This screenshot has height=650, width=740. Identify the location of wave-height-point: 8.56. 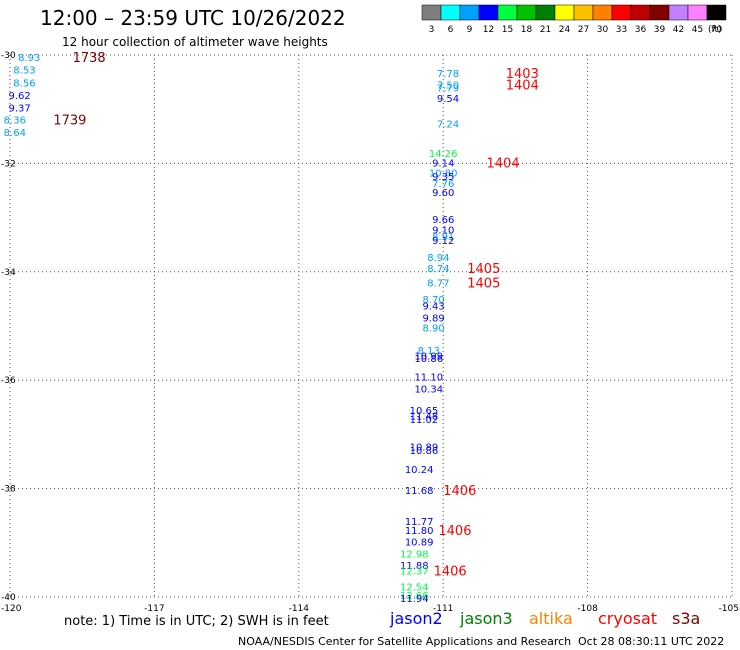
(24, 84).